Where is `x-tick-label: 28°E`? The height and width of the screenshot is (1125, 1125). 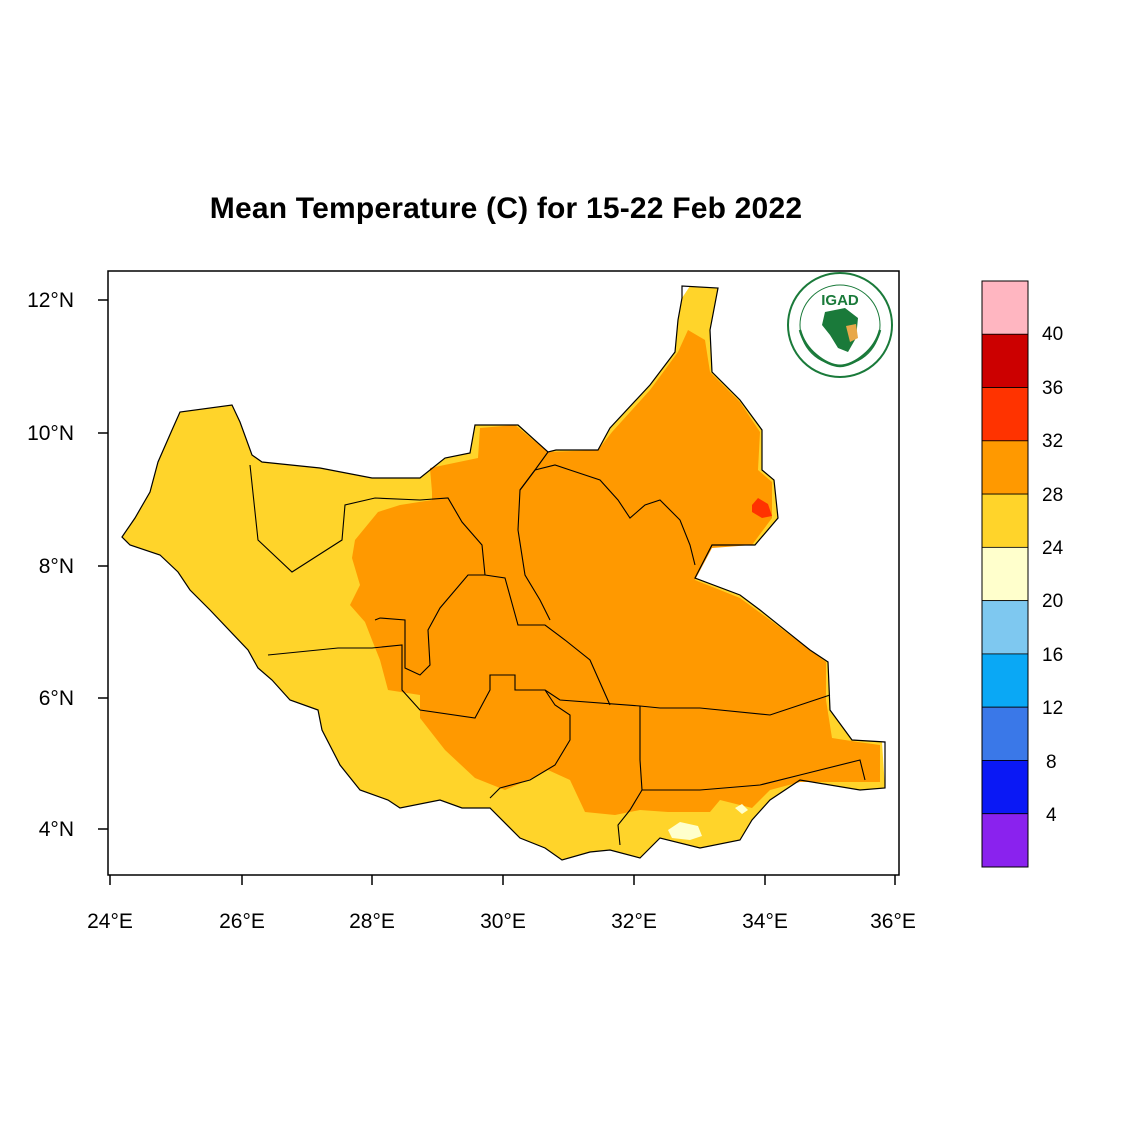 x-tick-label: 28°E is located at coordinates (372, 921).